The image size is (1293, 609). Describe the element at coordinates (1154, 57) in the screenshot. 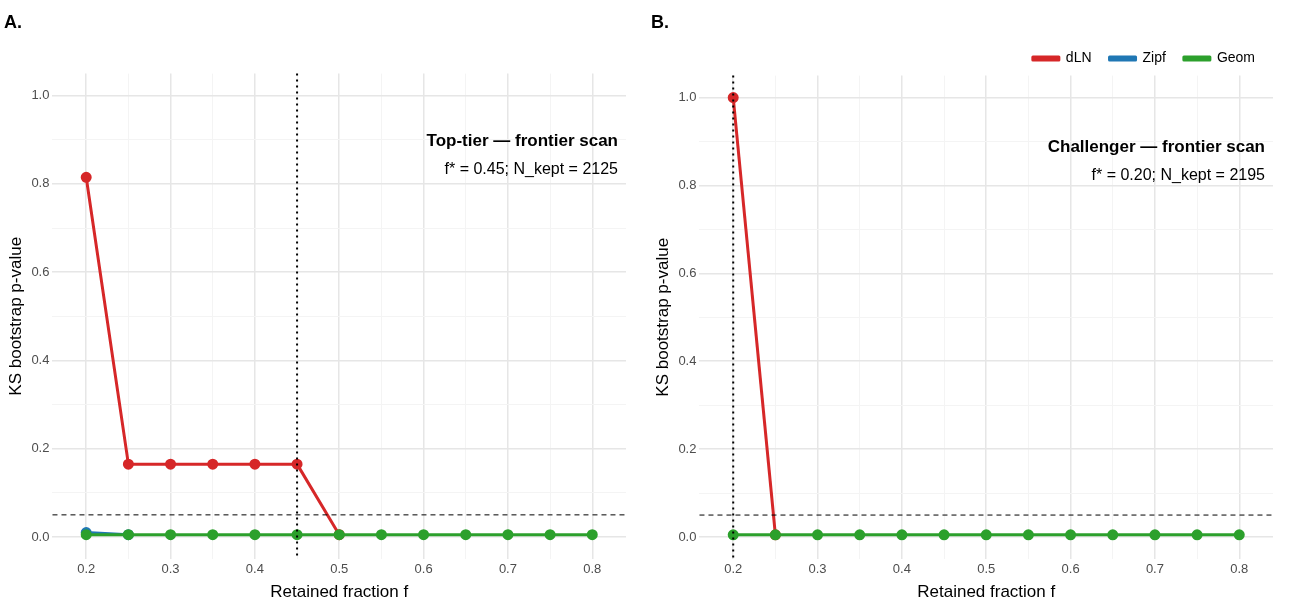

I see `legend-label: Zipf` at that location.